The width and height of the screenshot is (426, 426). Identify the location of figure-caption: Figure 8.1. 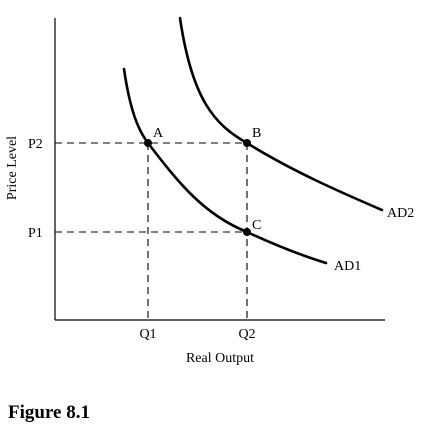
(49, 412).